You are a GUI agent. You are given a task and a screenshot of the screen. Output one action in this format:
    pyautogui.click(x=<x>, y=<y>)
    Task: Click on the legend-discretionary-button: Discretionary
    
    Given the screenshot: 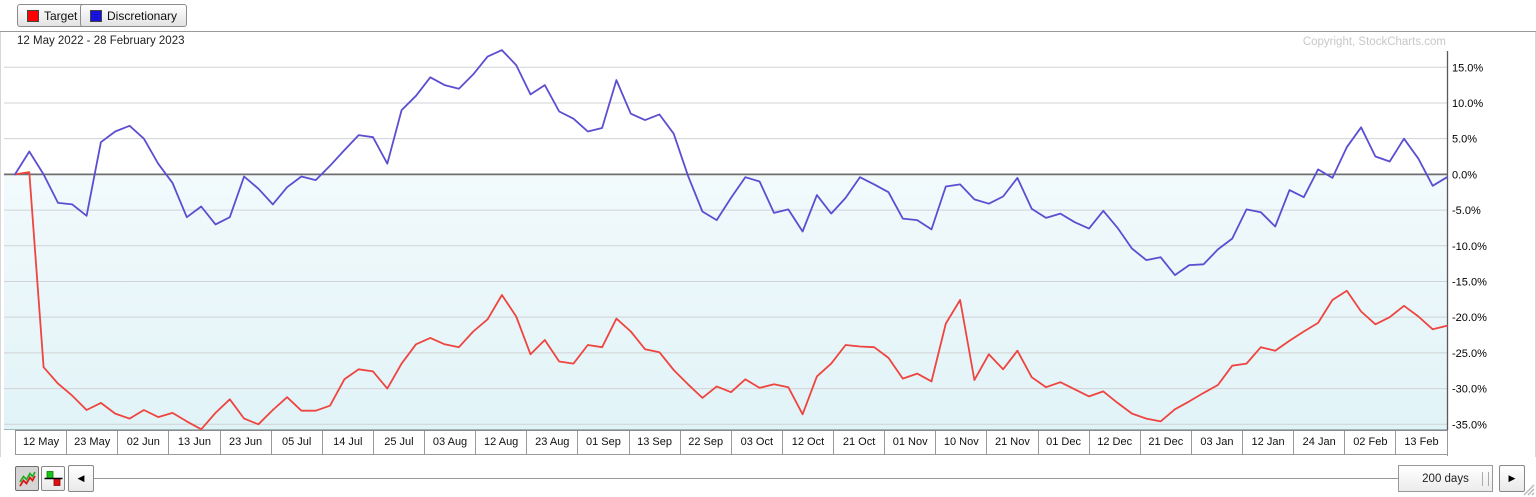 What is the action you would take?
    pyautogui.click(x=134, y=15)
    